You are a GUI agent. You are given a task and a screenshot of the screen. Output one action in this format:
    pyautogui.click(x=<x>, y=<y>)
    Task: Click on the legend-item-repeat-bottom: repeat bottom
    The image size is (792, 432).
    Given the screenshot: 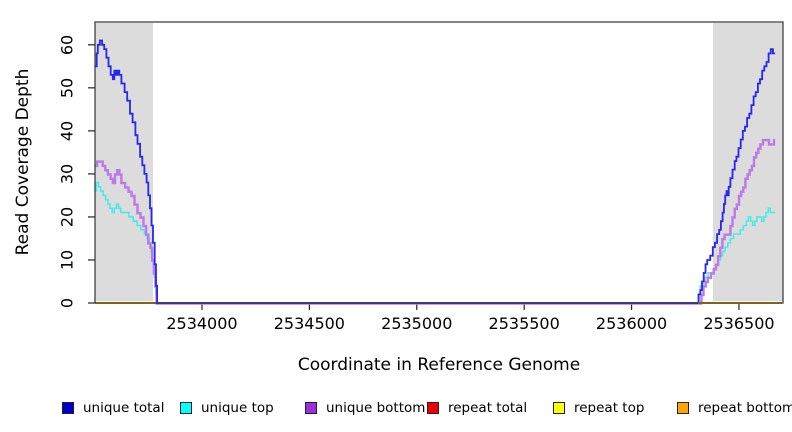 What is the action you would take?
    pyautogui.click(x=734, y=408)
    